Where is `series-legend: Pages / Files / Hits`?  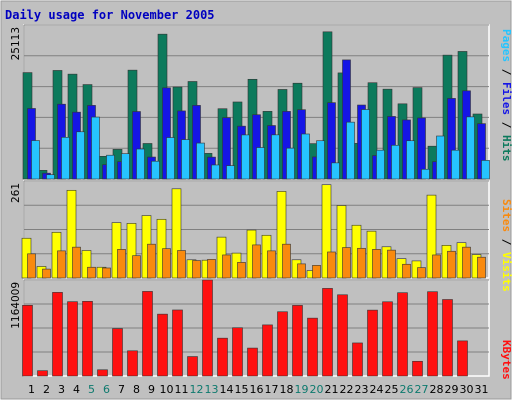 series-legend: Pages / Files / Hits is located at coordinates (506, 95).